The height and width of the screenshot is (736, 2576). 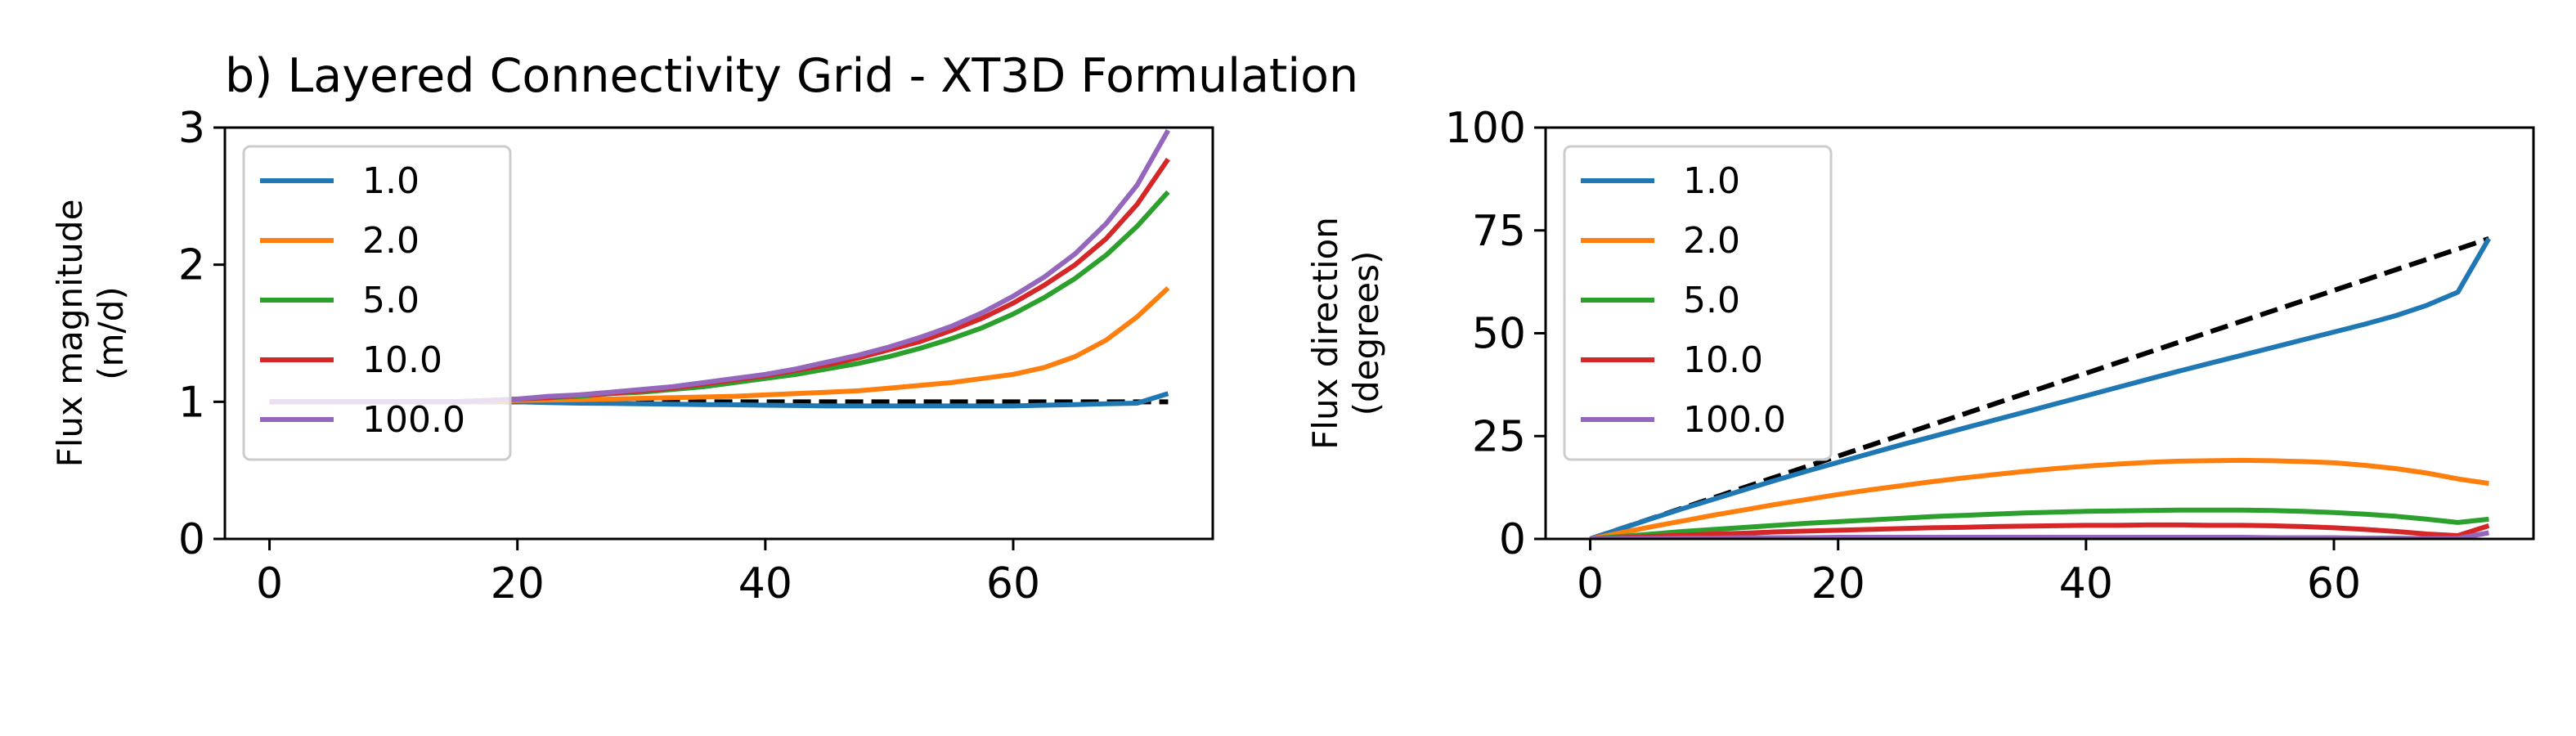 What do you see at coordinates (1499, 437) in the screenshot?
I see `y-tick-label: 25` at bounding box center [1499, 437].